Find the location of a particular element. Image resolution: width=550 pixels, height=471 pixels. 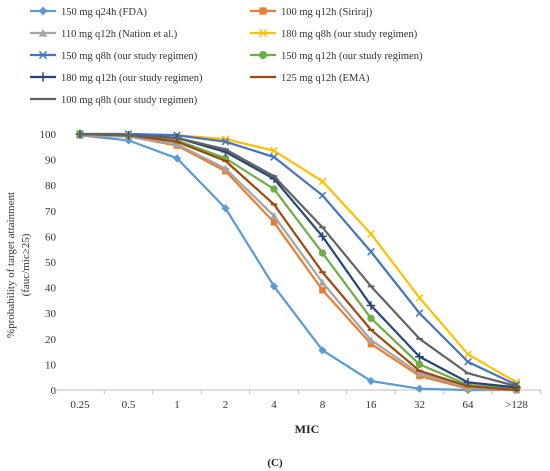

figure-caption: (C) is located at coordinates (275, 463).